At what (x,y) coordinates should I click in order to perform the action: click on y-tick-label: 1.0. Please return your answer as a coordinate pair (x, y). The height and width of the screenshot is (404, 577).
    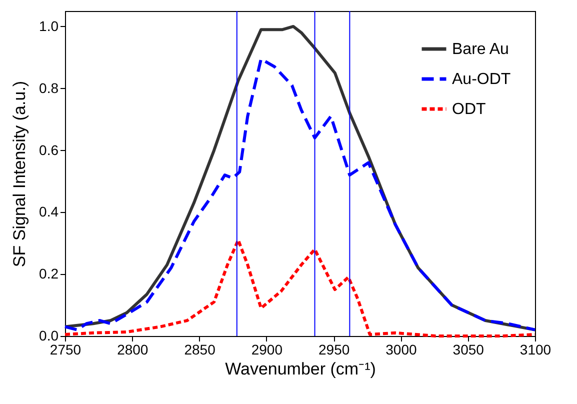
    Looking at the image, I should click on (49, 26).